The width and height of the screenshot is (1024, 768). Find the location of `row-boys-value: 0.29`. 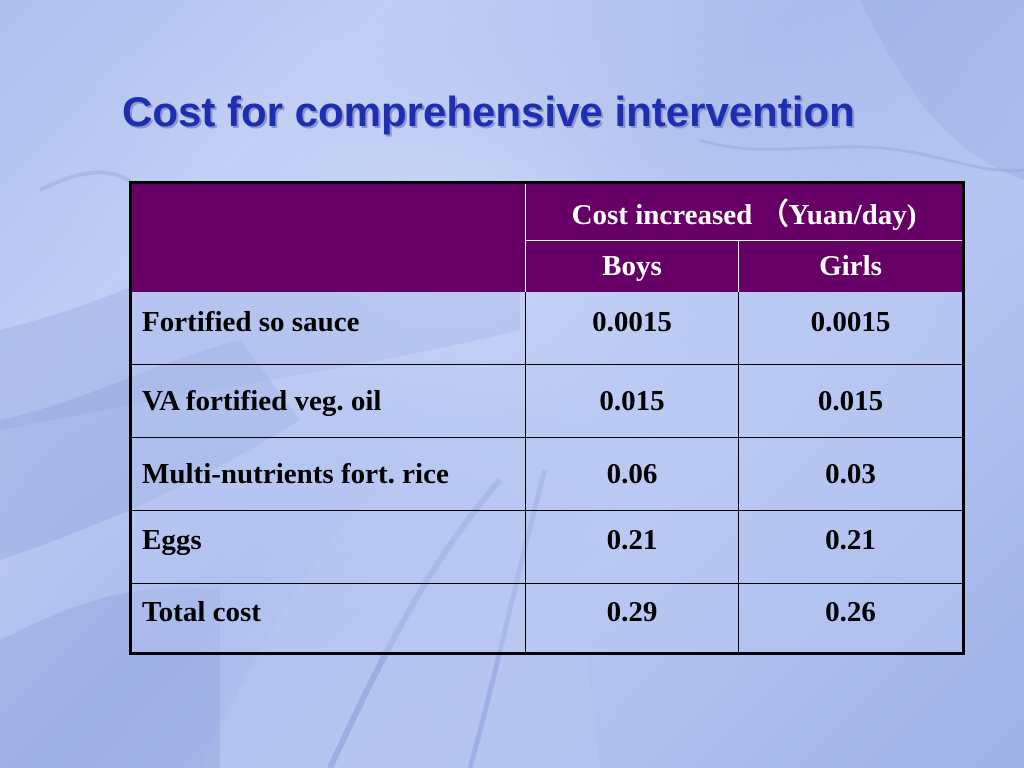

row-boys-value: 0.29 is located at coordinates (632, 611).